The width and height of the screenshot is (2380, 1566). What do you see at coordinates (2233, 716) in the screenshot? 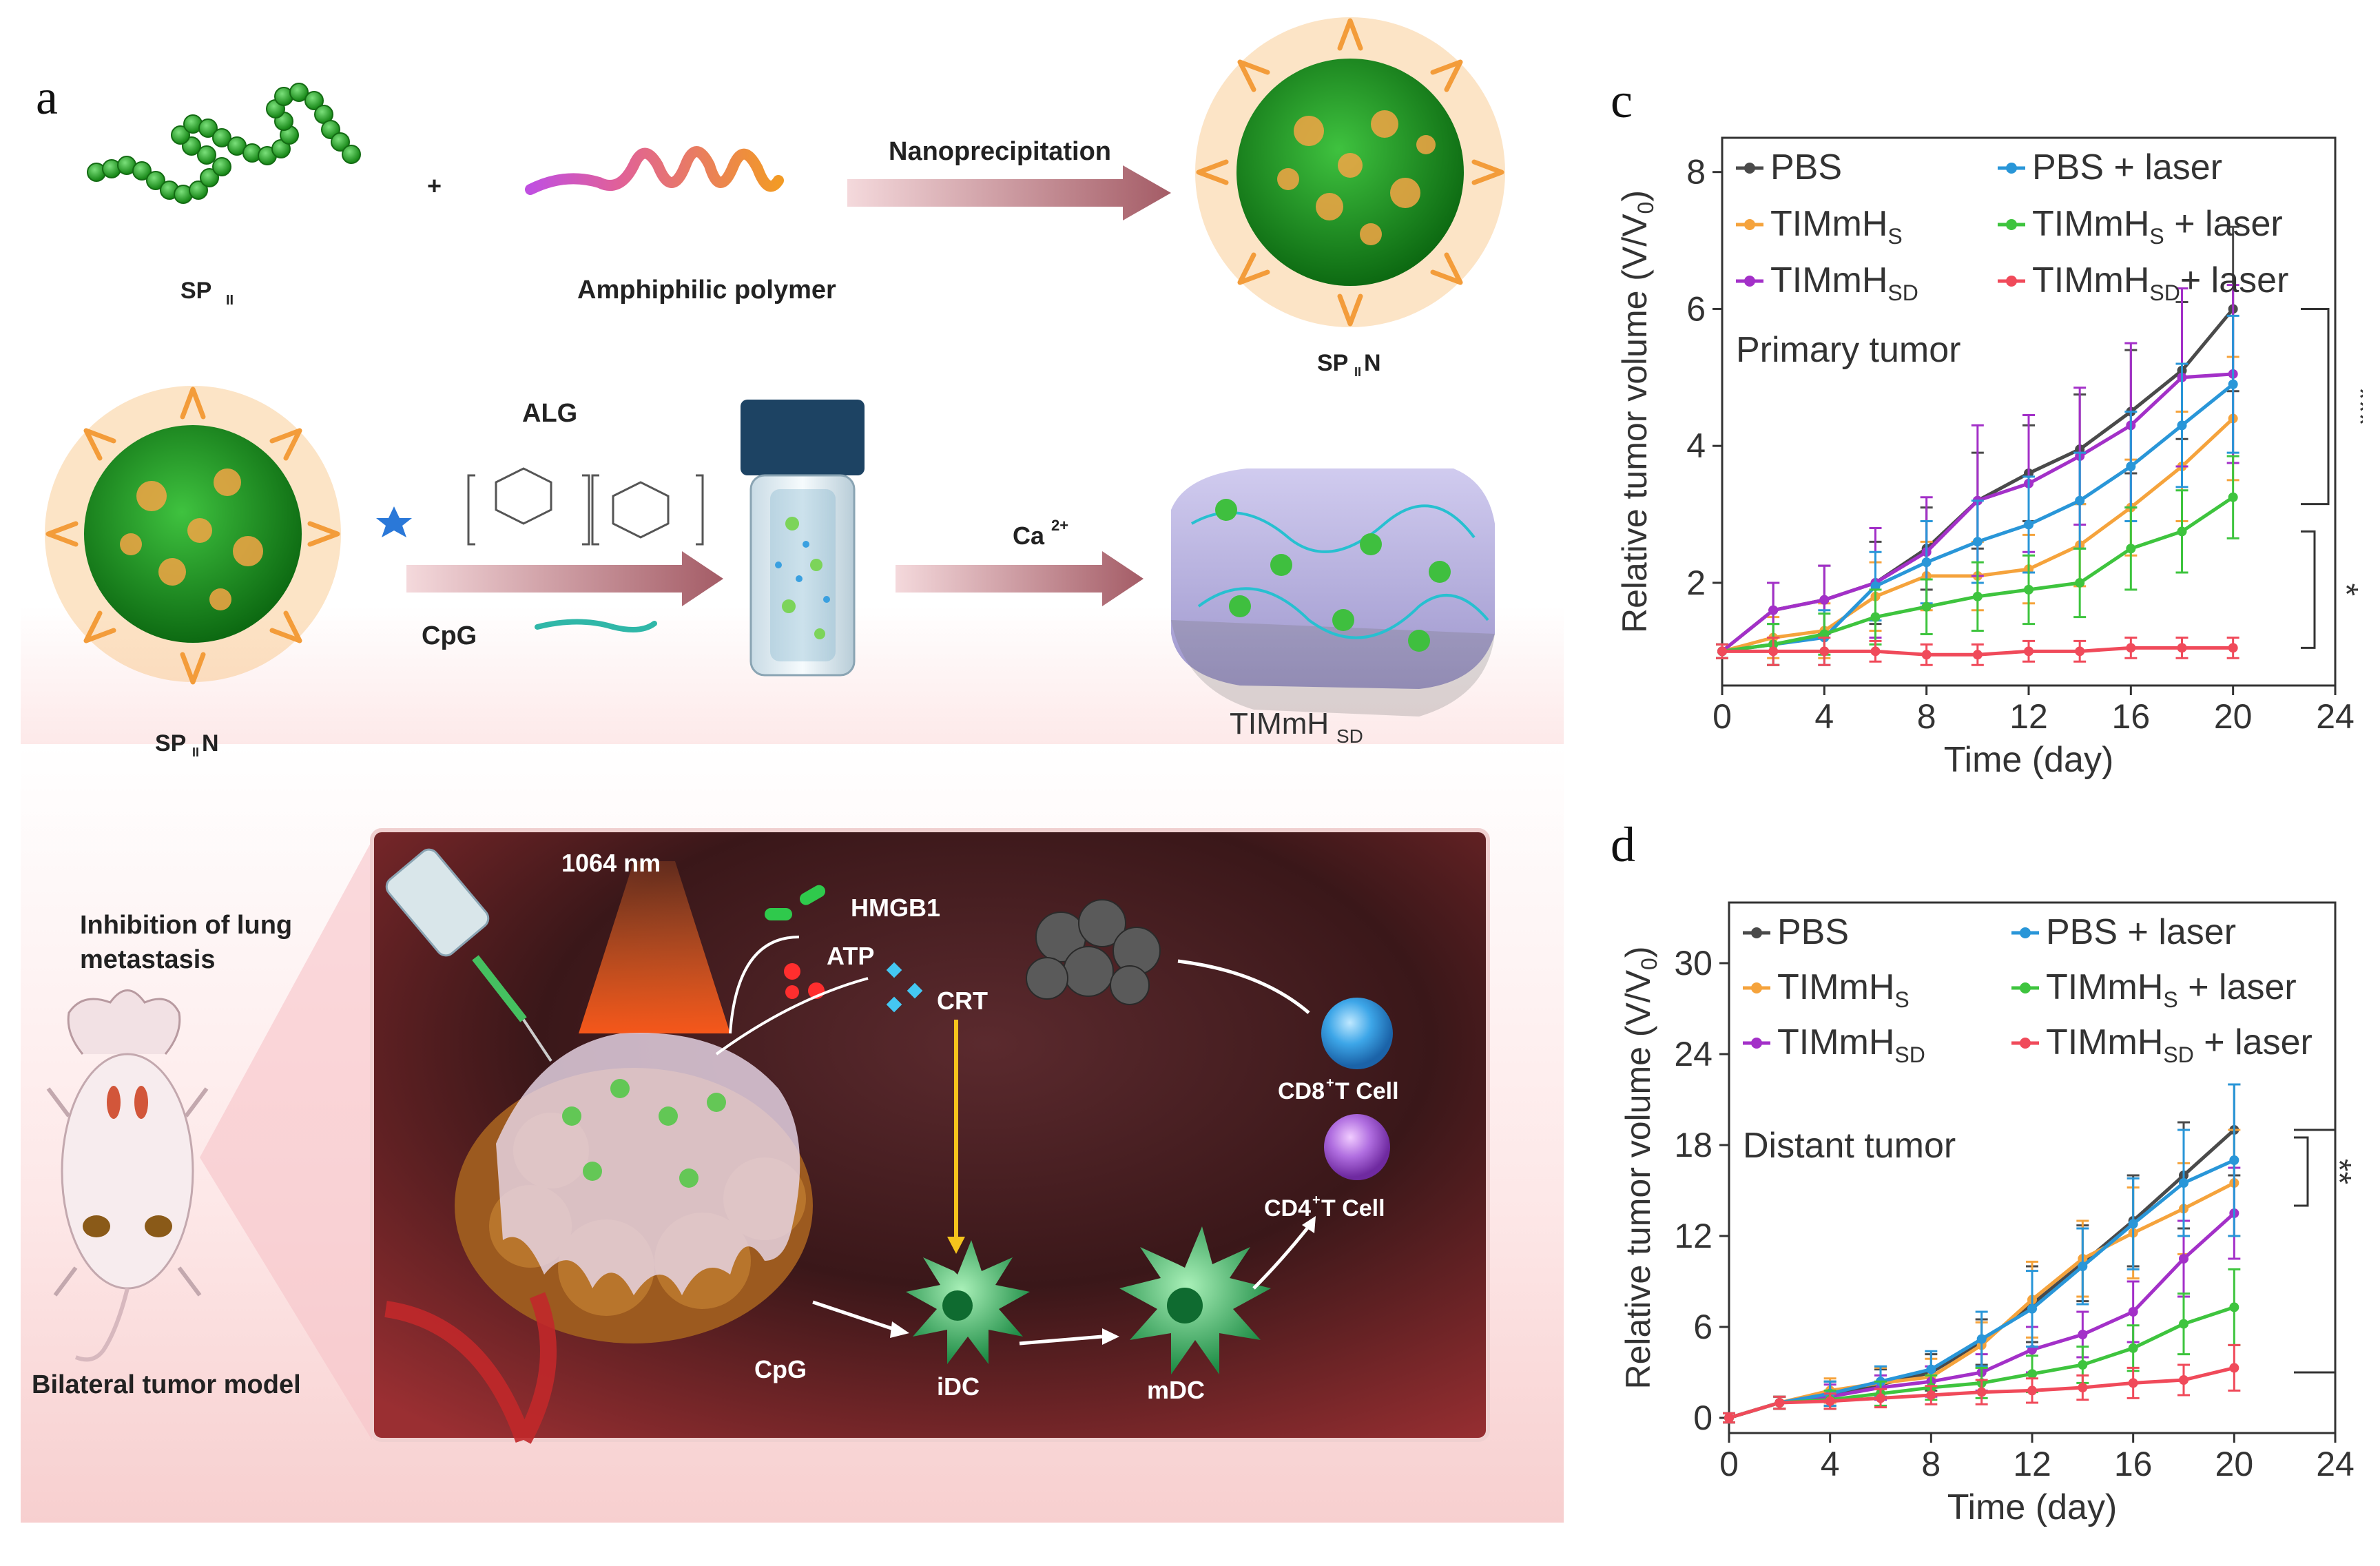
I see `c0-xtick-label-5: 20` at bounding box center [2233, 716].